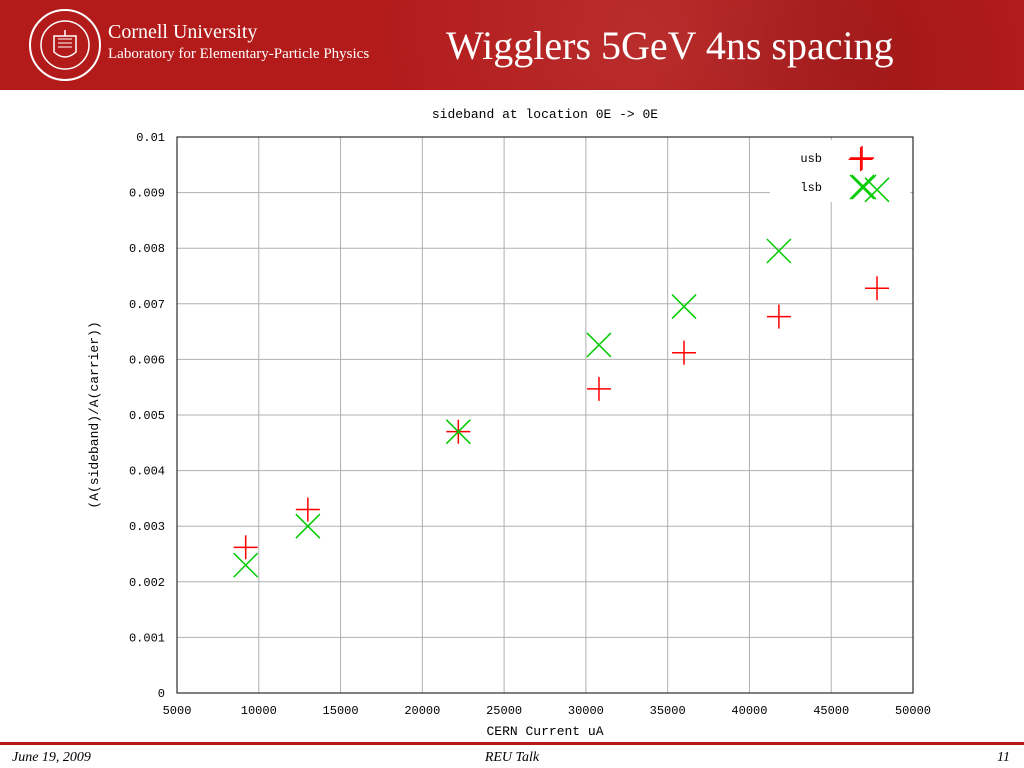  I want to click on header-texture, so click(512, 45).